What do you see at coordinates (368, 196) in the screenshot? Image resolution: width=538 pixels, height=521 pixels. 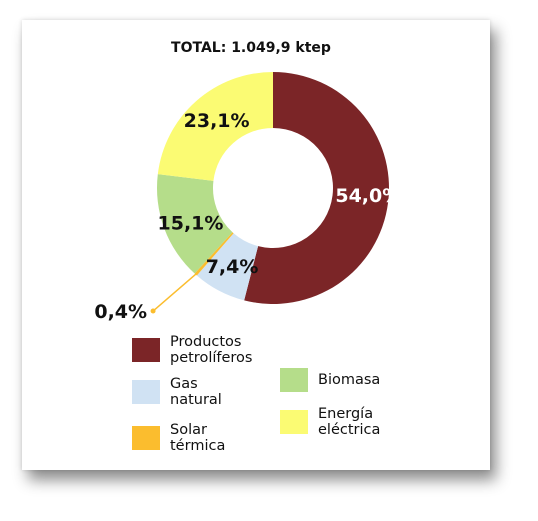 I see `data-label-productos-petroliferos: 54,0%` at bounding box center [368, 196].